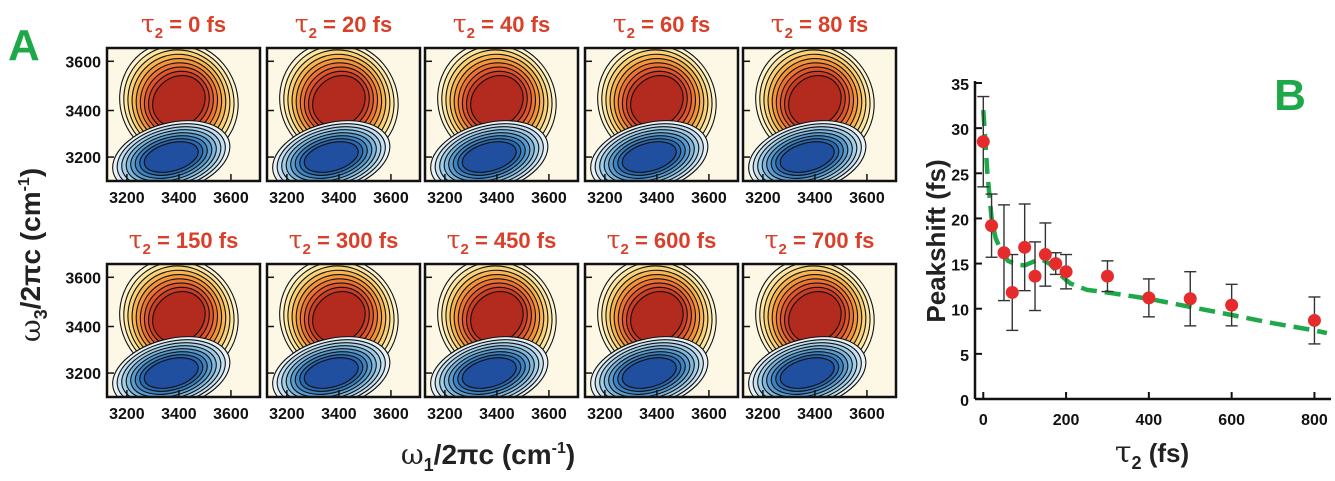  Describe the element at coordinates (344, 241) in the screenshot. I see `tau-title: τ2 = 300 fs` at that location.